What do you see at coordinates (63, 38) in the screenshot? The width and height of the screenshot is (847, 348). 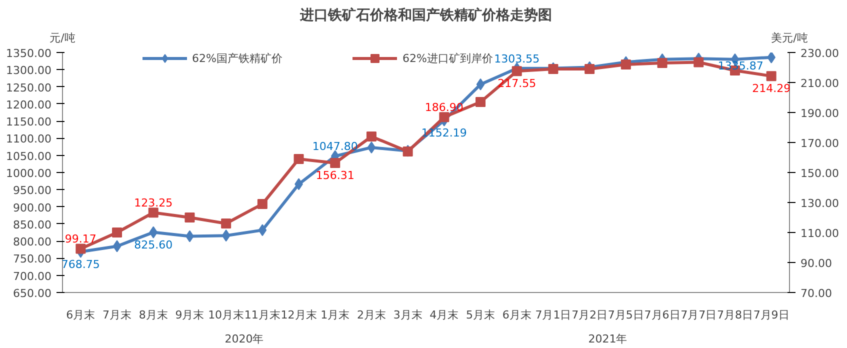 I see `y-axis-title: 元/吨` at bounding box center [63, 38].